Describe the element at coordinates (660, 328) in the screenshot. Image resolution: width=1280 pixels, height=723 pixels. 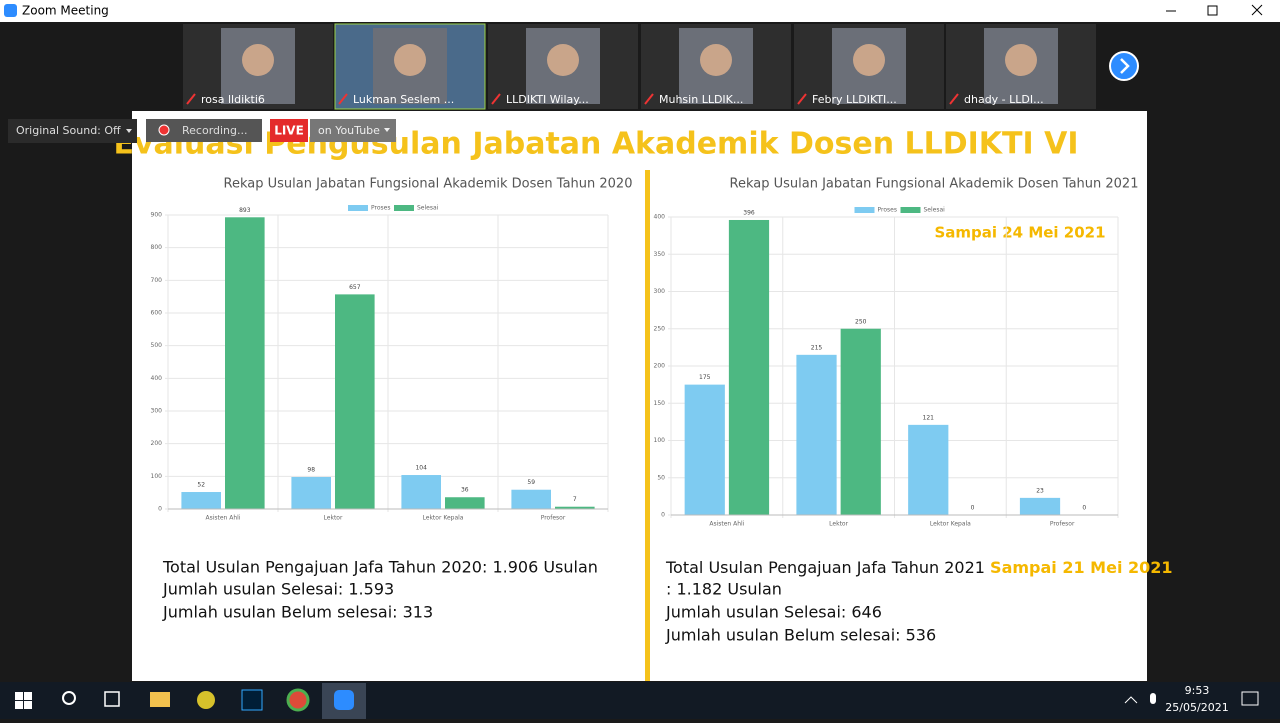
I see `y-tick-label: 250` at that location.